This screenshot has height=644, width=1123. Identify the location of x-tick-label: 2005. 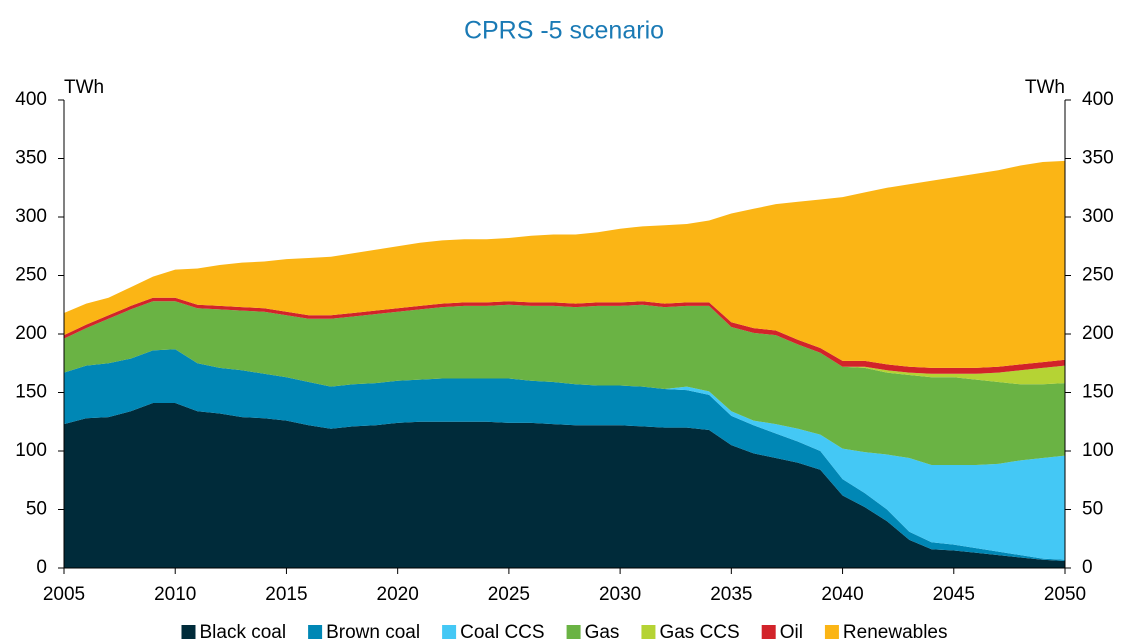
(64, 594).